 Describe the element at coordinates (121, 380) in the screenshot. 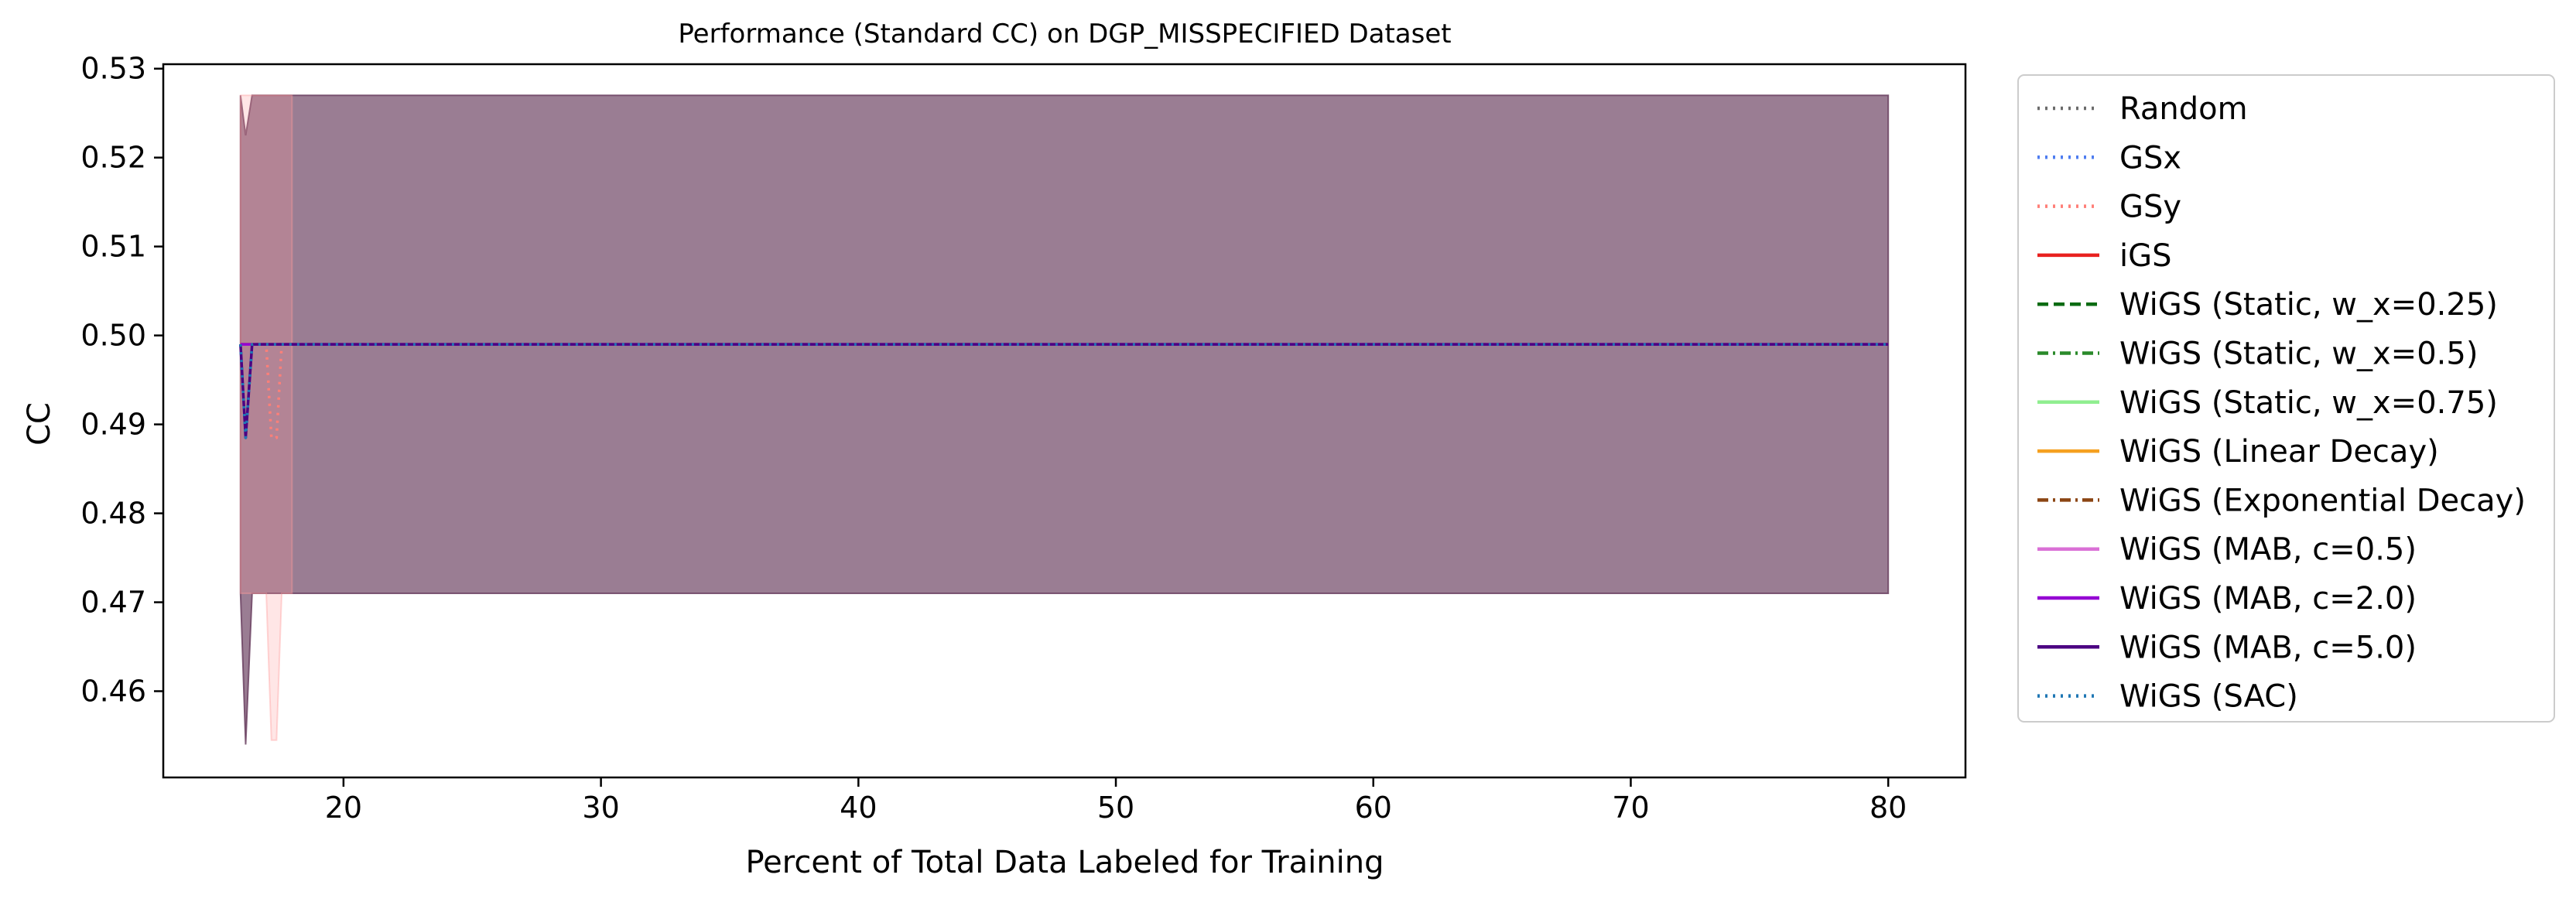

I see `y-axis: 0.46 0.47 0.48 0.49 0.50 0.51 0.52 0.53` at that location.